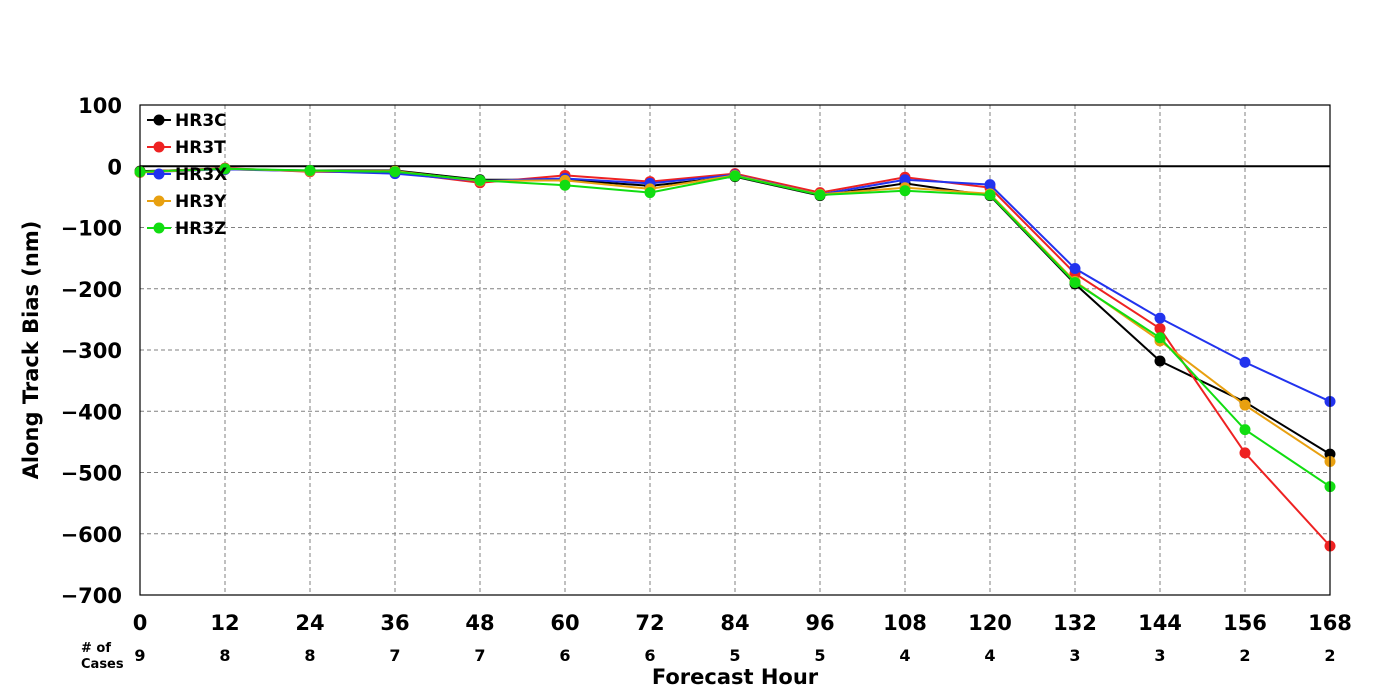 This screenshot has height=700, width=1400. I want to click on legend-item-hr3x: HR3X, so click(187, 175).